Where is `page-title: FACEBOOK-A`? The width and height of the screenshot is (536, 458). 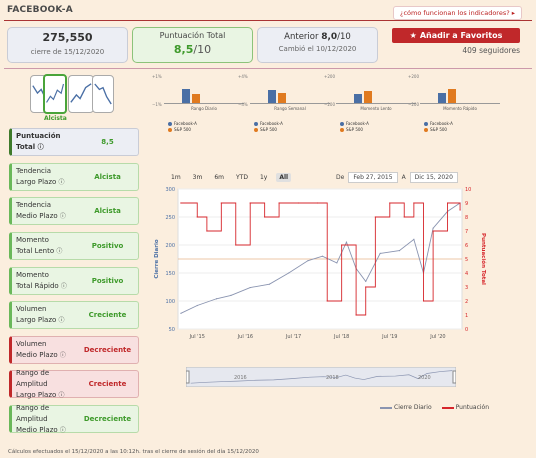
page-title: FACEBOOK-A is located at coordinates (40, 10).